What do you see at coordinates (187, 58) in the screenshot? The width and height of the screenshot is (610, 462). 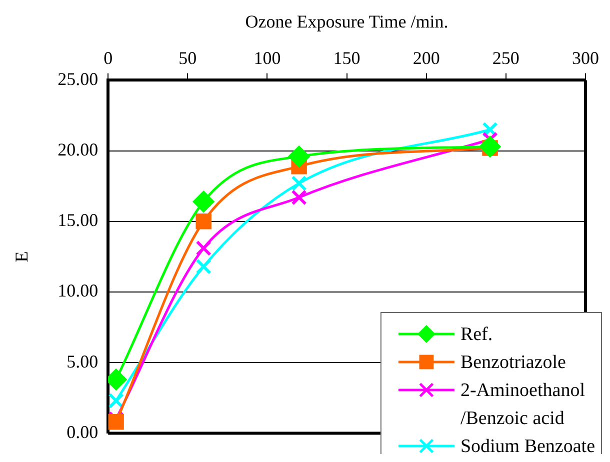 I see `x-tick-label: 50` at bounding box center [187, 58].